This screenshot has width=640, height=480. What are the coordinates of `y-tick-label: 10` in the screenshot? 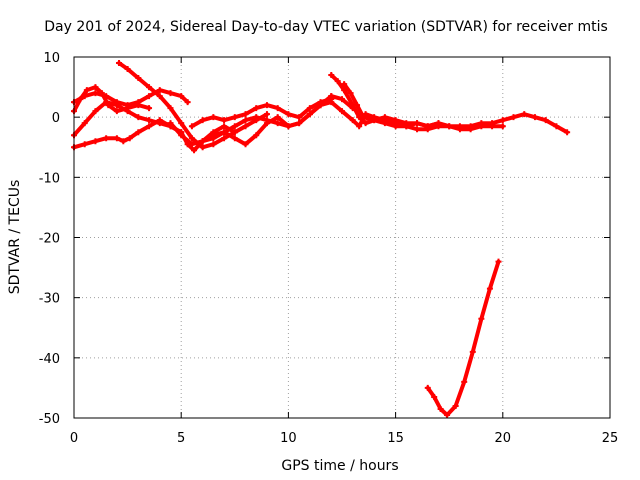 It's located at (51, 58).